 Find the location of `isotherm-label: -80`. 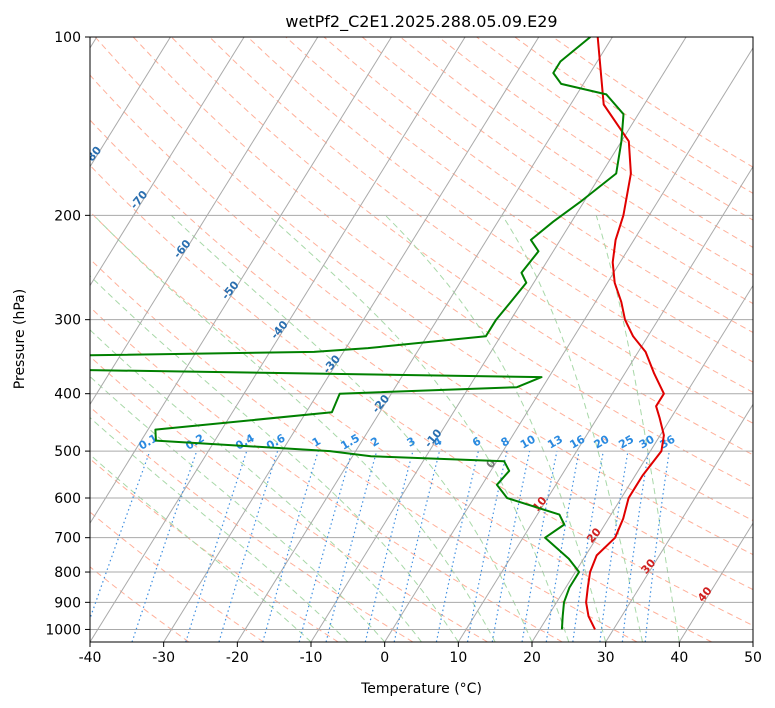

isotherm-label: -80 is located at coordinates (92, 156).